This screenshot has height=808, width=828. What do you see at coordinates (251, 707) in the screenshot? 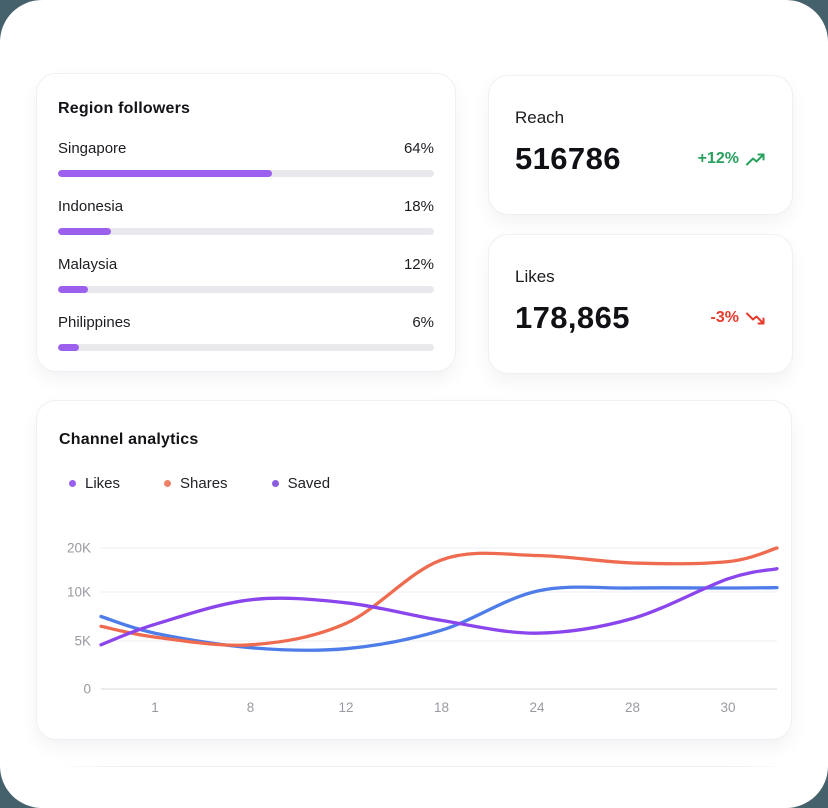
I see `x-axis-label: 8` at bounding box center [251, 707].